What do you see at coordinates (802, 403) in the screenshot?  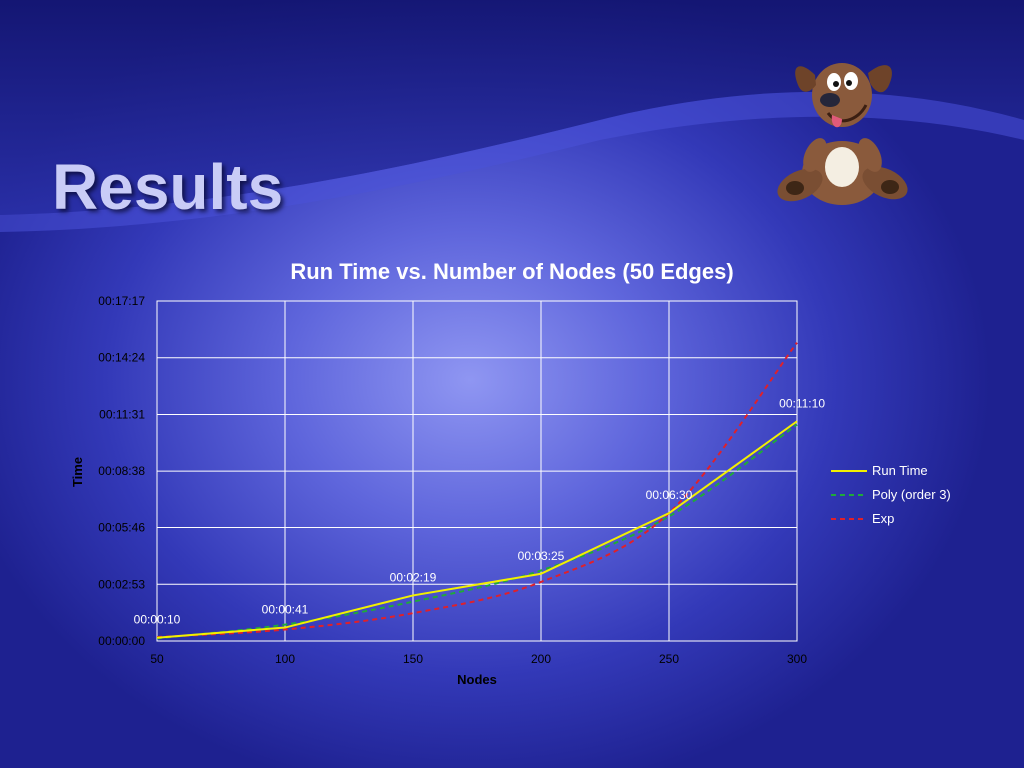 I see `data-label: 00:11:10` at bounding box center [802, 403].